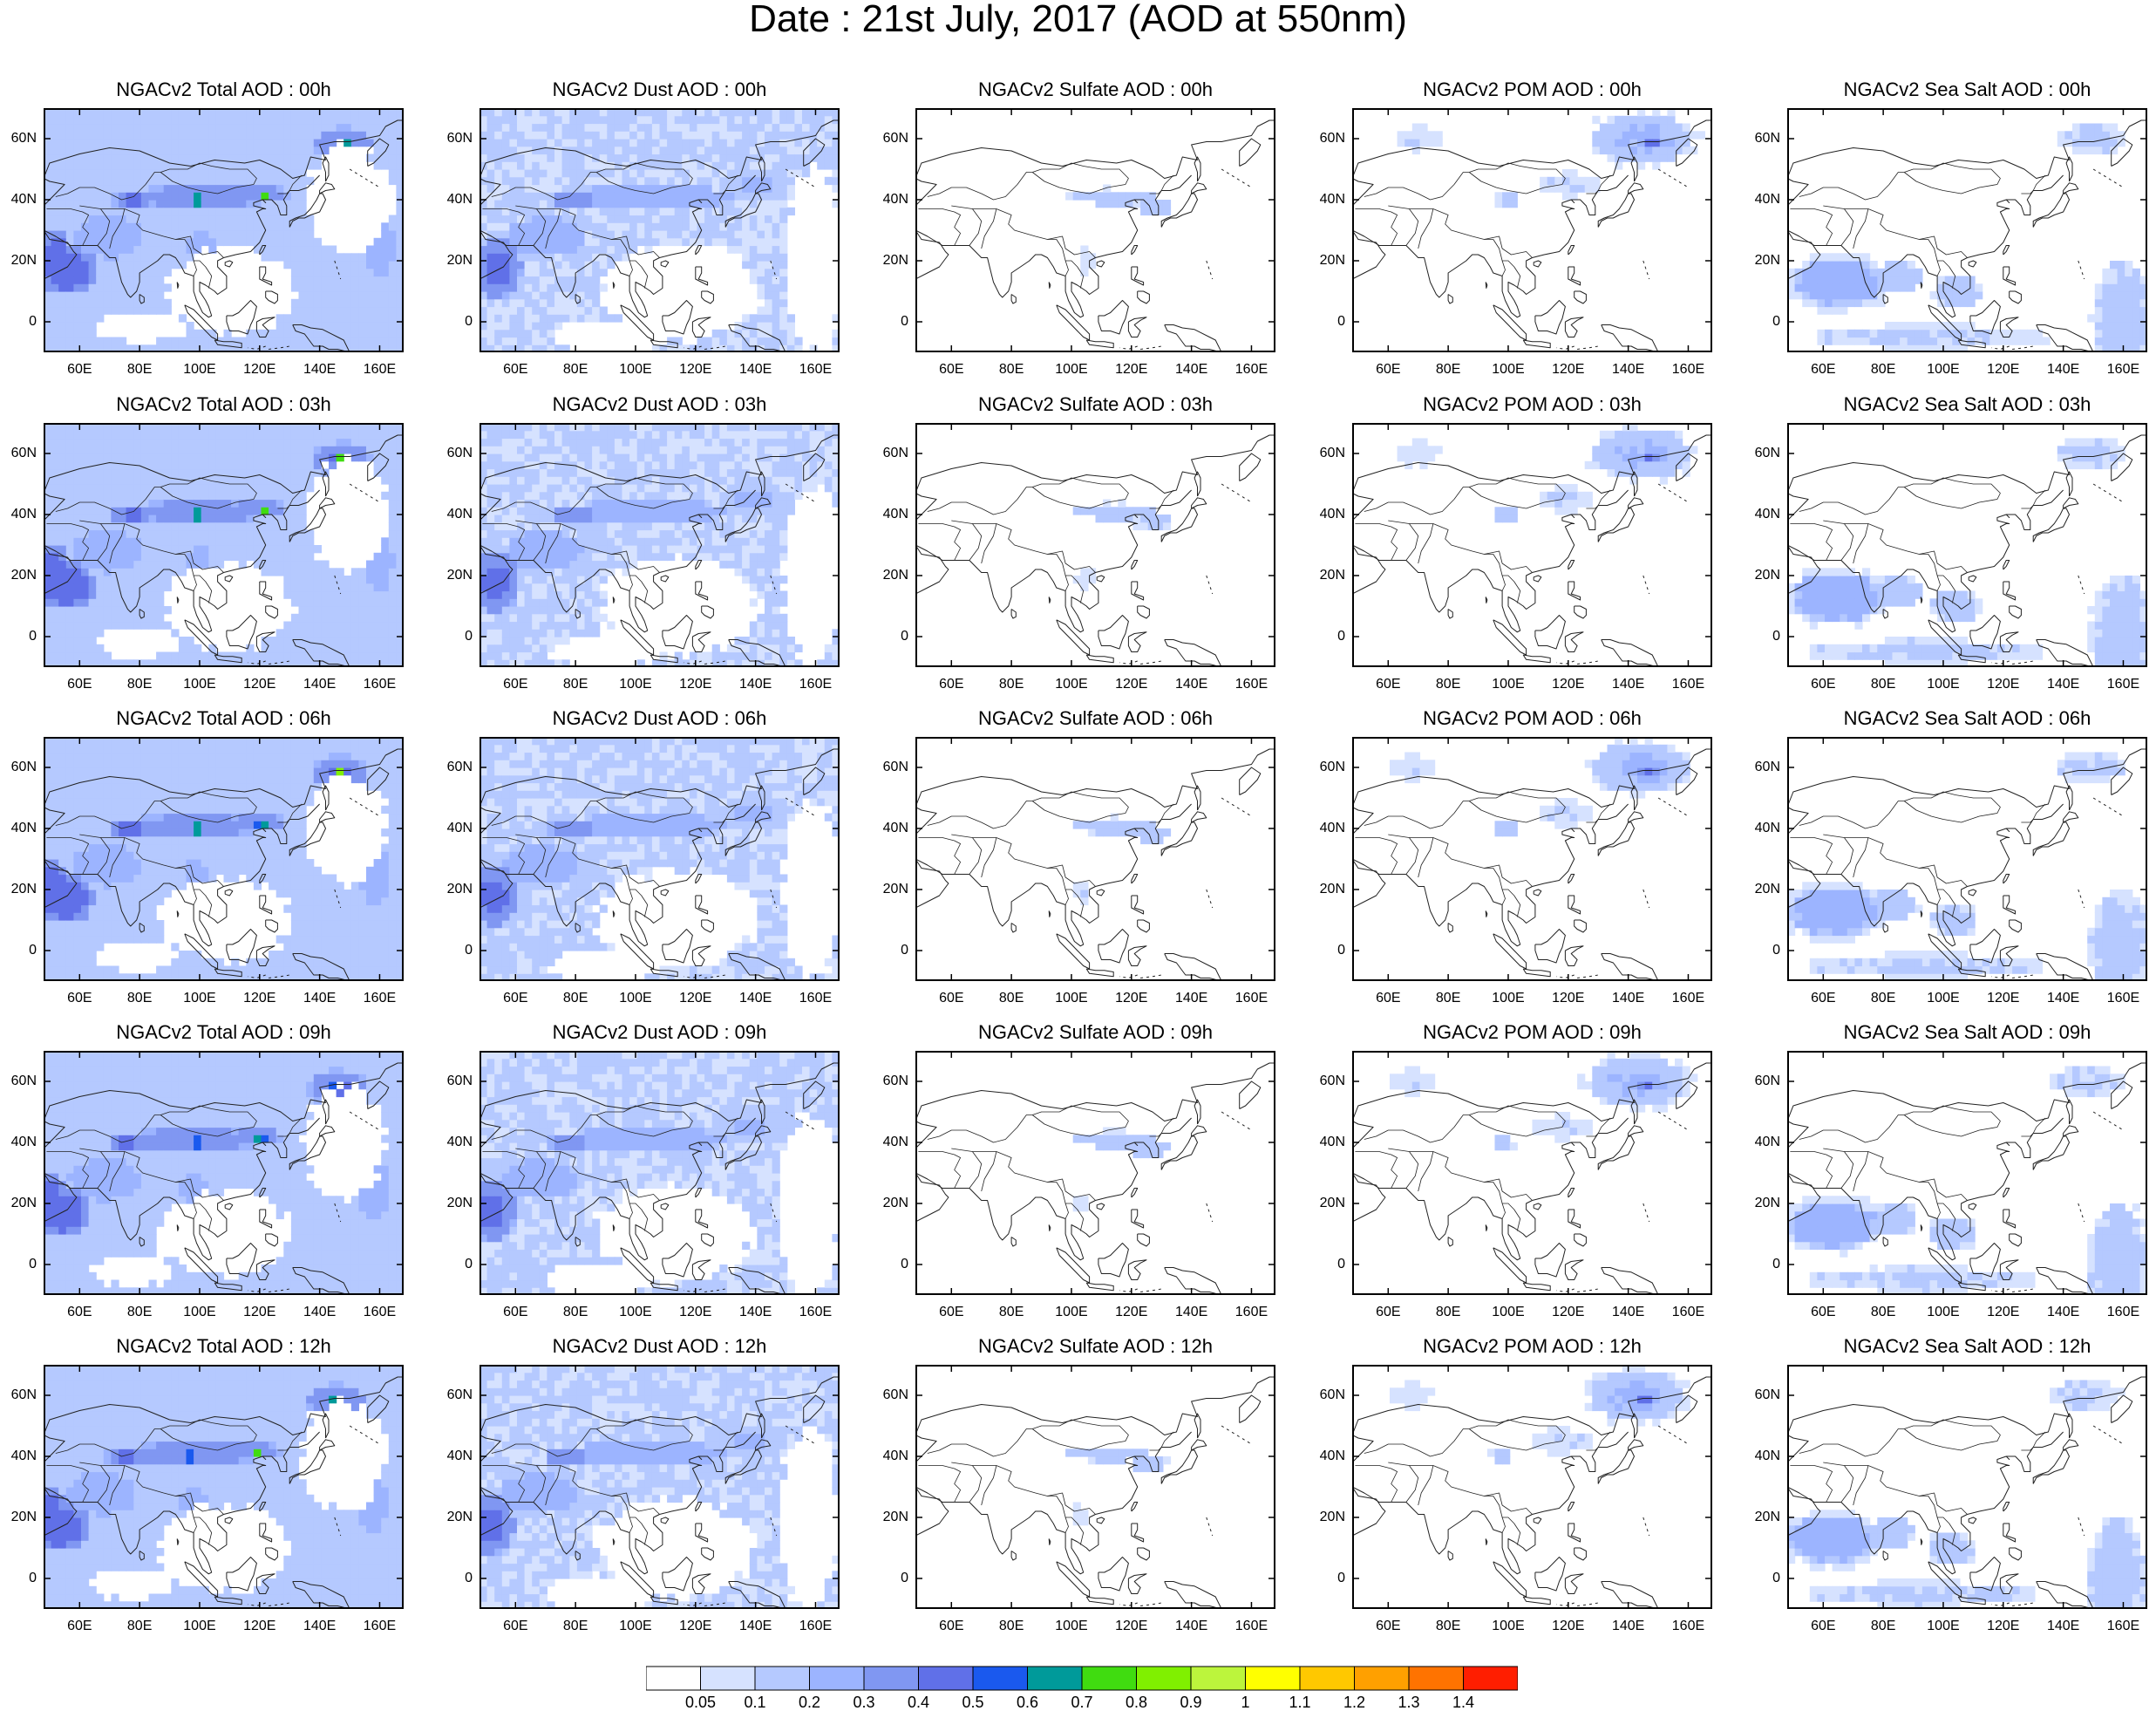 The image size is (2156, 1711). What do you see at coordinates (1532, 230) in the screenshot?
I see `aod-map-pom-00h` at bounding box center [1532, 230].